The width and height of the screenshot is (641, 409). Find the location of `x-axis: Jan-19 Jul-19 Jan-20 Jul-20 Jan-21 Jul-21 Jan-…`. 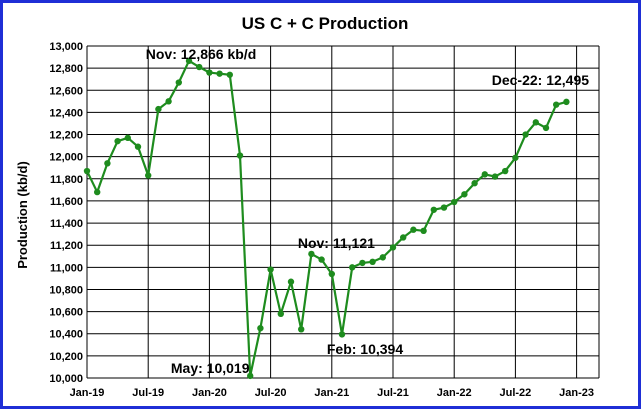

x-axis: Jan-19 Jul-19 Jan-20 Jul-20 Jan-21 Jul-21 Jan-… is located at coordinates (332, 393).